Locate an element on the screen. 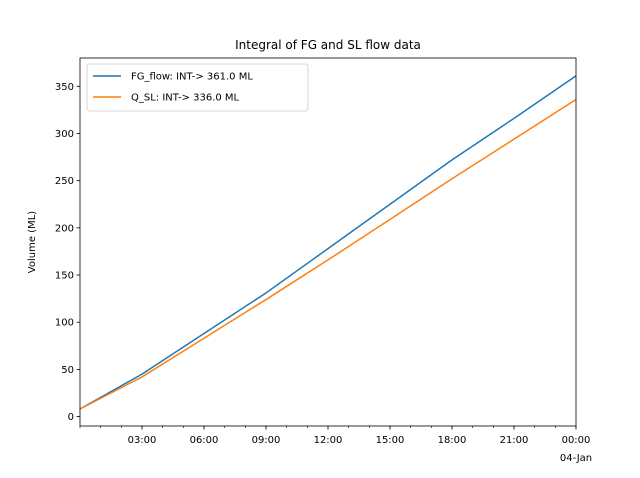 This screenshot has width=640, height=478. x-tick-label: 15:00 is located at coordinates (390, 440).